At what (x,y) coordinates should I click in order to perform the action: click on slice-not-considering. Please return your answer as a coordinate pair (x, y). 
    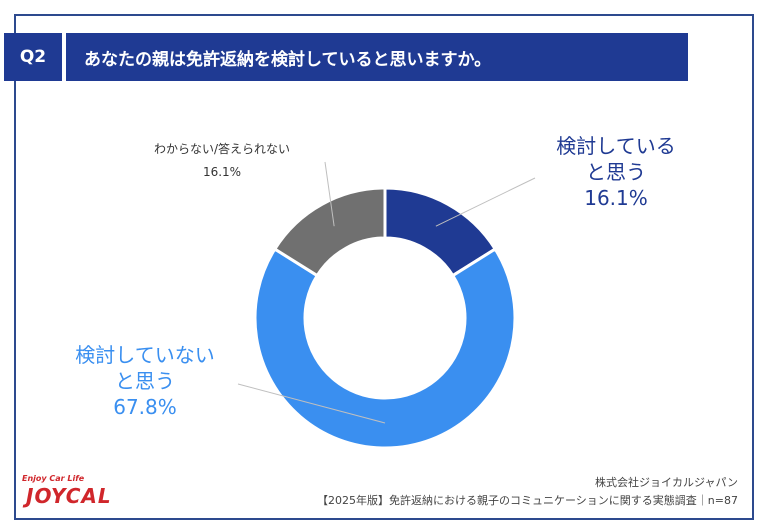
    Looking at the image, I should click on (385, 348).